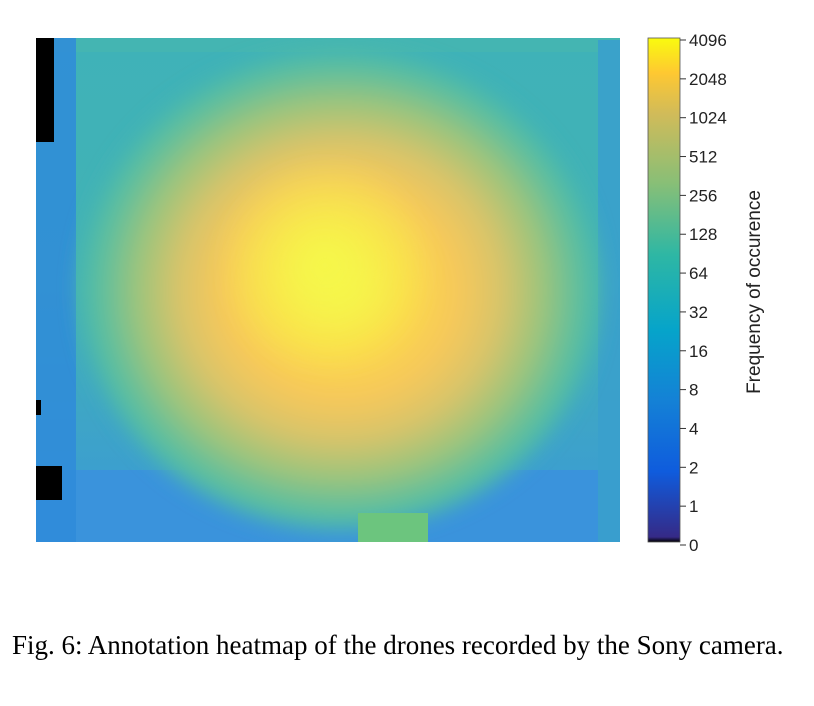 The image size is (814, 706). Describe the element at coordinates (703, 195) in the screenshot. I see `colorbar-tick-label: 256` at that location.